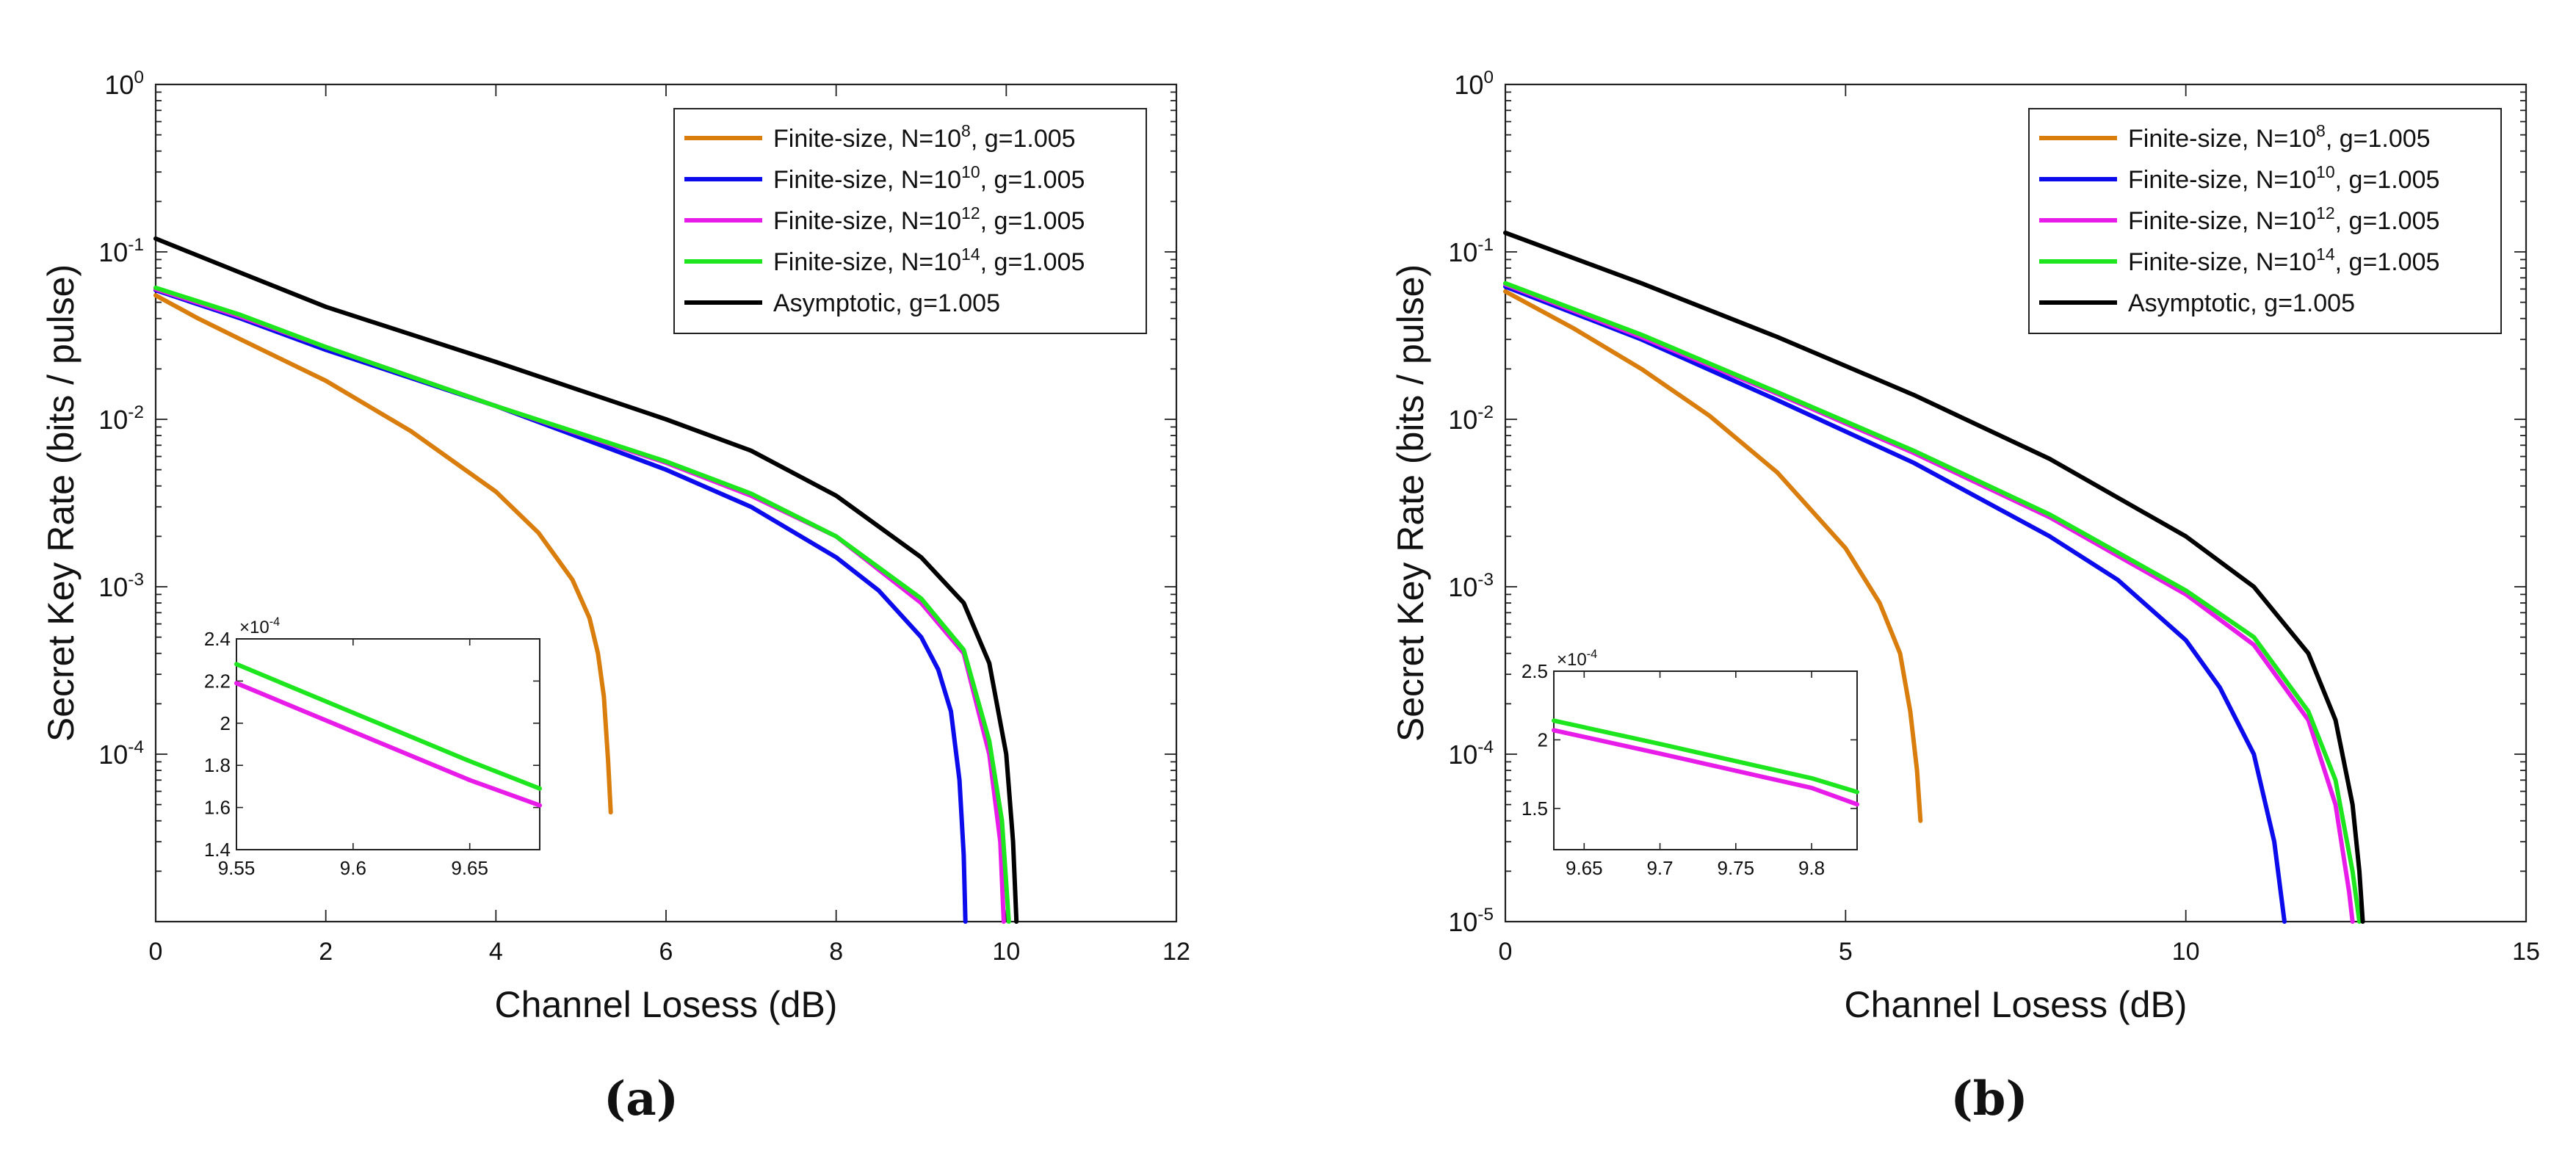 The height and width of the screenshot is (1150, 2576). What do you see at coordinates (353, 868) in the screenshot?
I see `inset-x-tick-label: 9.6` at bounding box center [353, 868].